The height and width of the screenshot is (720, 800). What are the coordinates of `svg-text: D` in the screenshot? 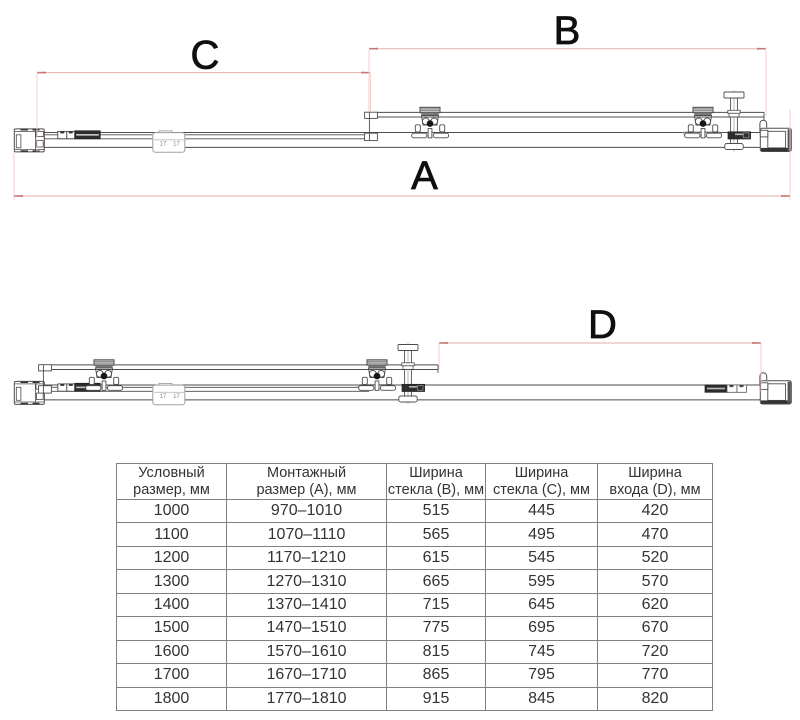 It's located at (602, 325).